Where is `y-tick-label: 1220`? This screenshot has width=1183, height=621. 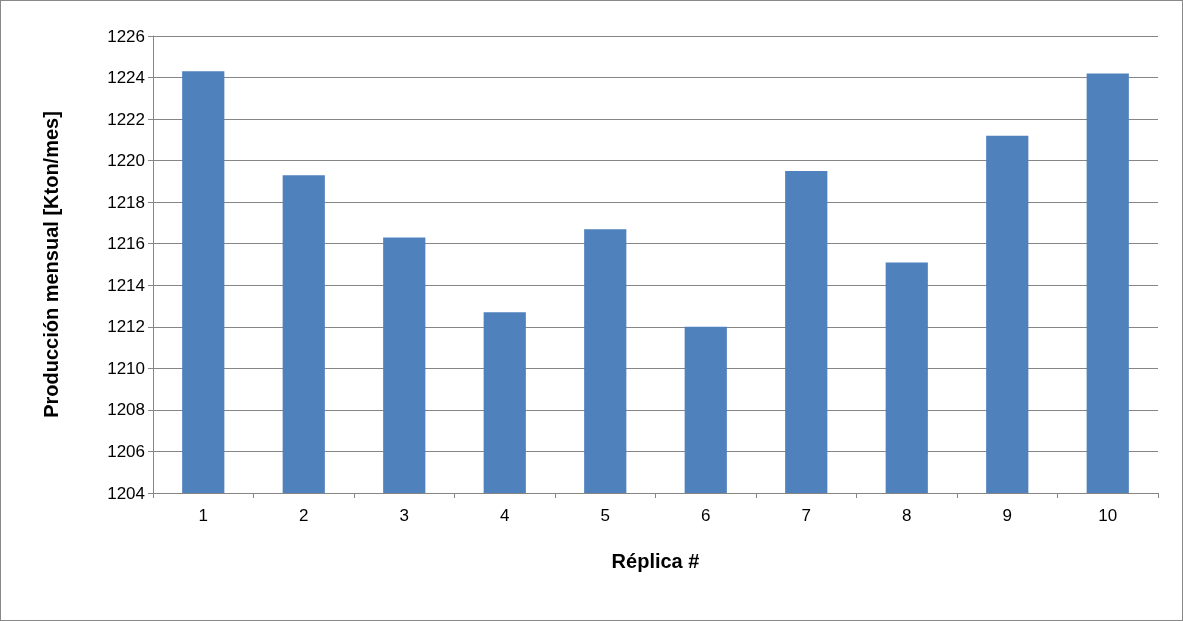 y-tick-label: 1220 is located at coordinates (126, 161).